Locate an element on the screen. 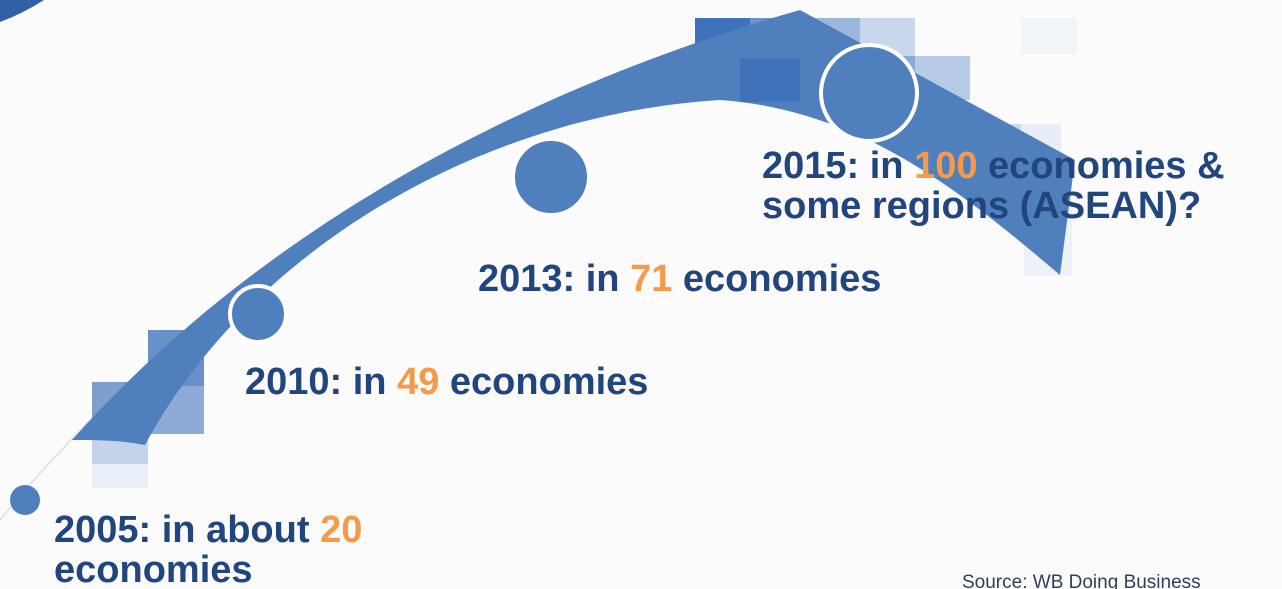 This screenshot has width=1282, height=589. milestone-circle-2015 is located at coordinates (869, 93).